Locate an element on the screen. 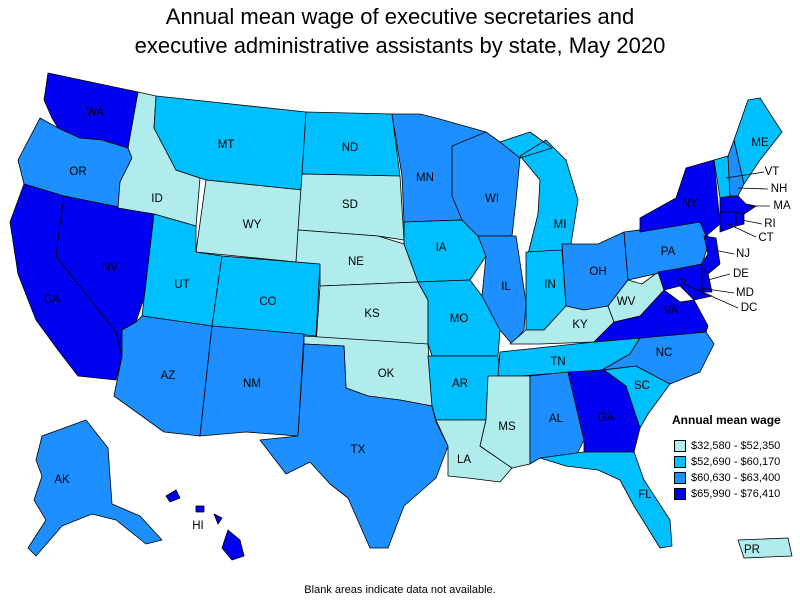  state-nh is located at coordinates (736, 168).